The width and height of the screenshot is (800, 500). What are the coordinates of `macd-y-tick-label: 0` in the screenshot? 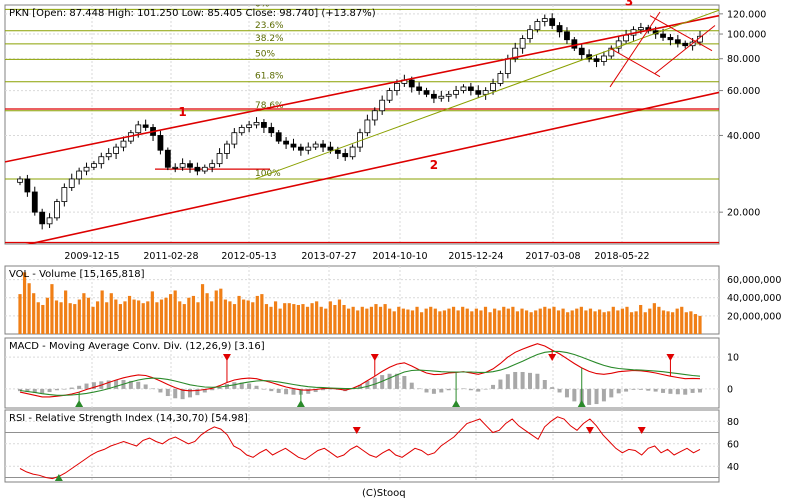 It's located at (730, 389).